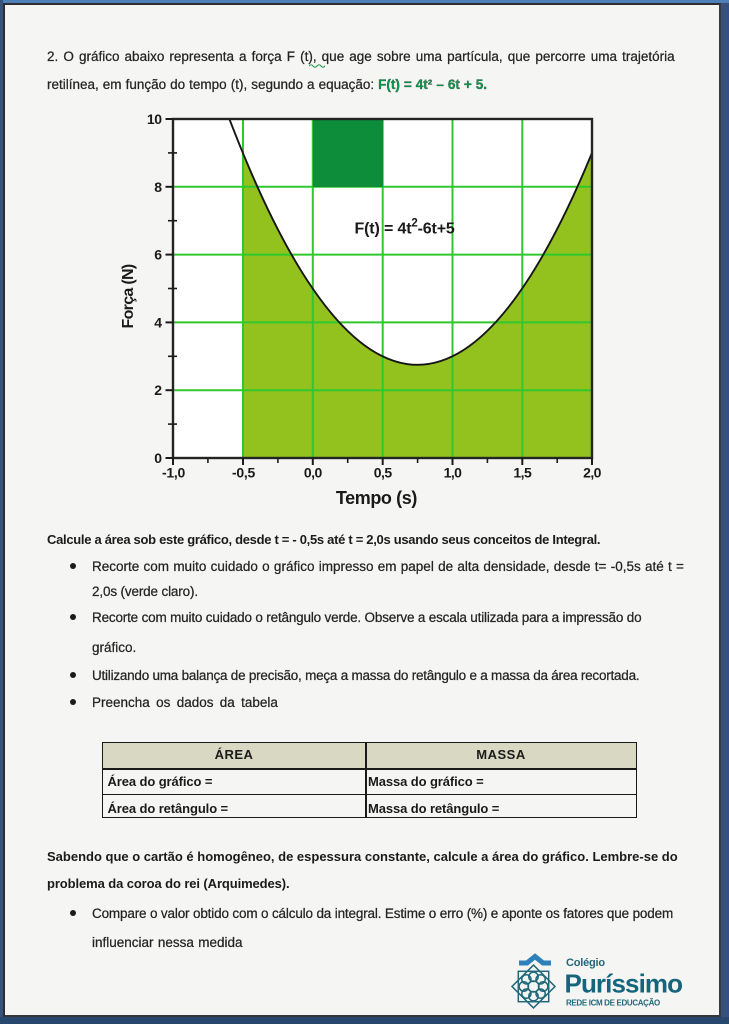 The height and width of the screenshot is (1024, 729). What do you see at coordinates (585, 963) in the screenshot?
I see `svg-text: Colégio` at bounding box center [585, 963].